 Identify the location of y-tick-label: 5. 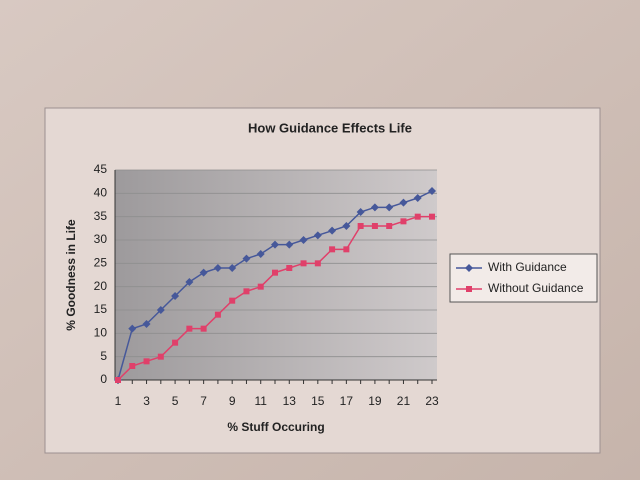
(103, 356).